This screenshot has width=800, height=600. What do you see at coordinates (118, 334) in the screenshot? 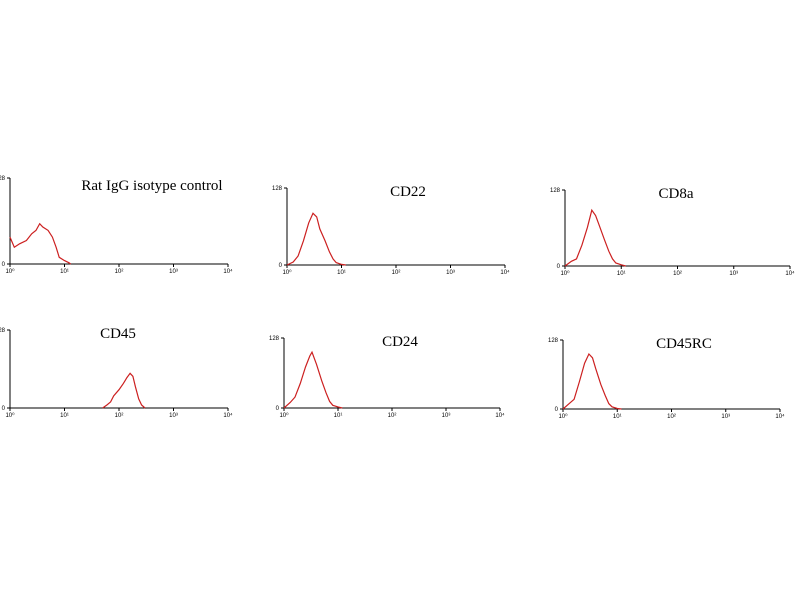
I see `chart-title: CD45` at bounding box center [118, 334].